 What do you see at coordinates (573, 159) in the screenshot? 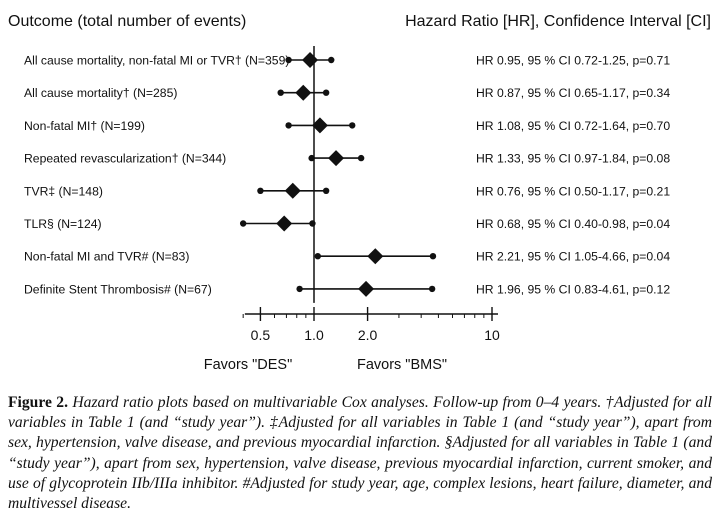
I see `hr-label: HR 1.33, 95 % CI 0.97-1.84, p=0.08` at bounding box center [573, 159].